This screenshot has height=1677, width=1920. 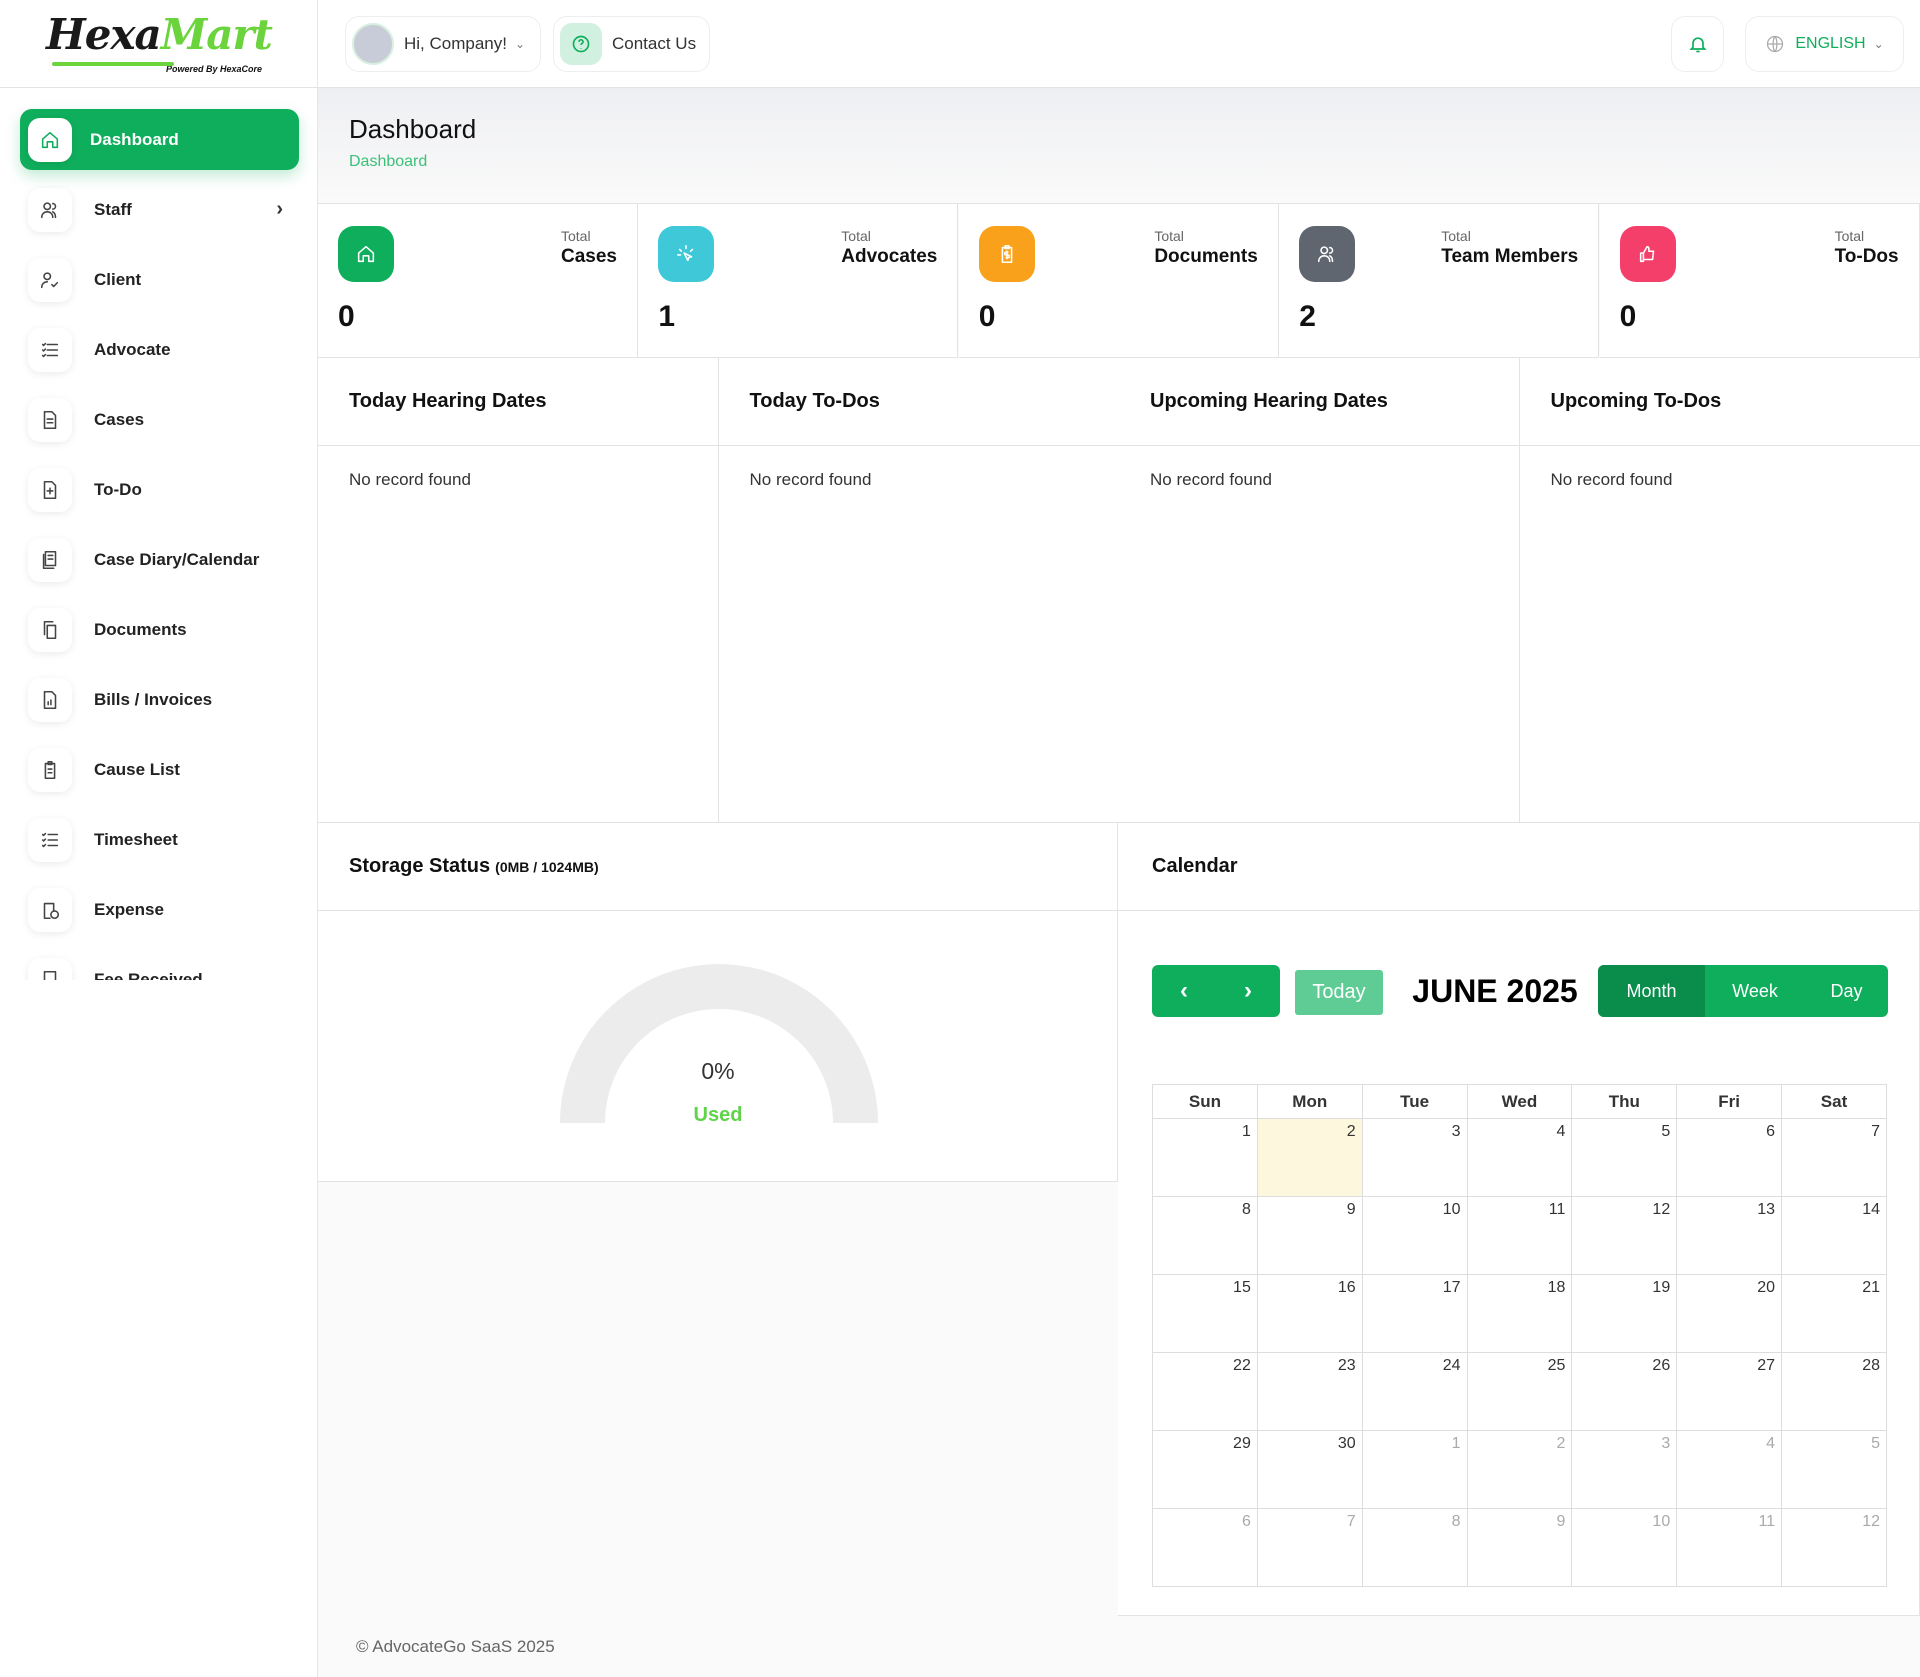 What do you see at coordinates (686, 254) in the screenshot?
I see `click-icon` at bounding box center [686, 254].